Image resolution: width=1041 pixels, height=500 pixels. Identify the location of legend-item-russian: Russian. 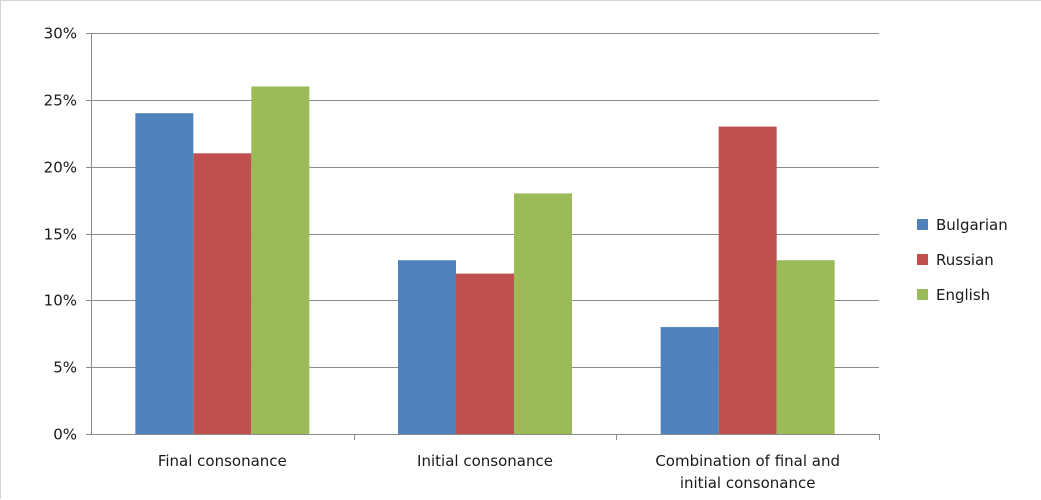
(955, 260).